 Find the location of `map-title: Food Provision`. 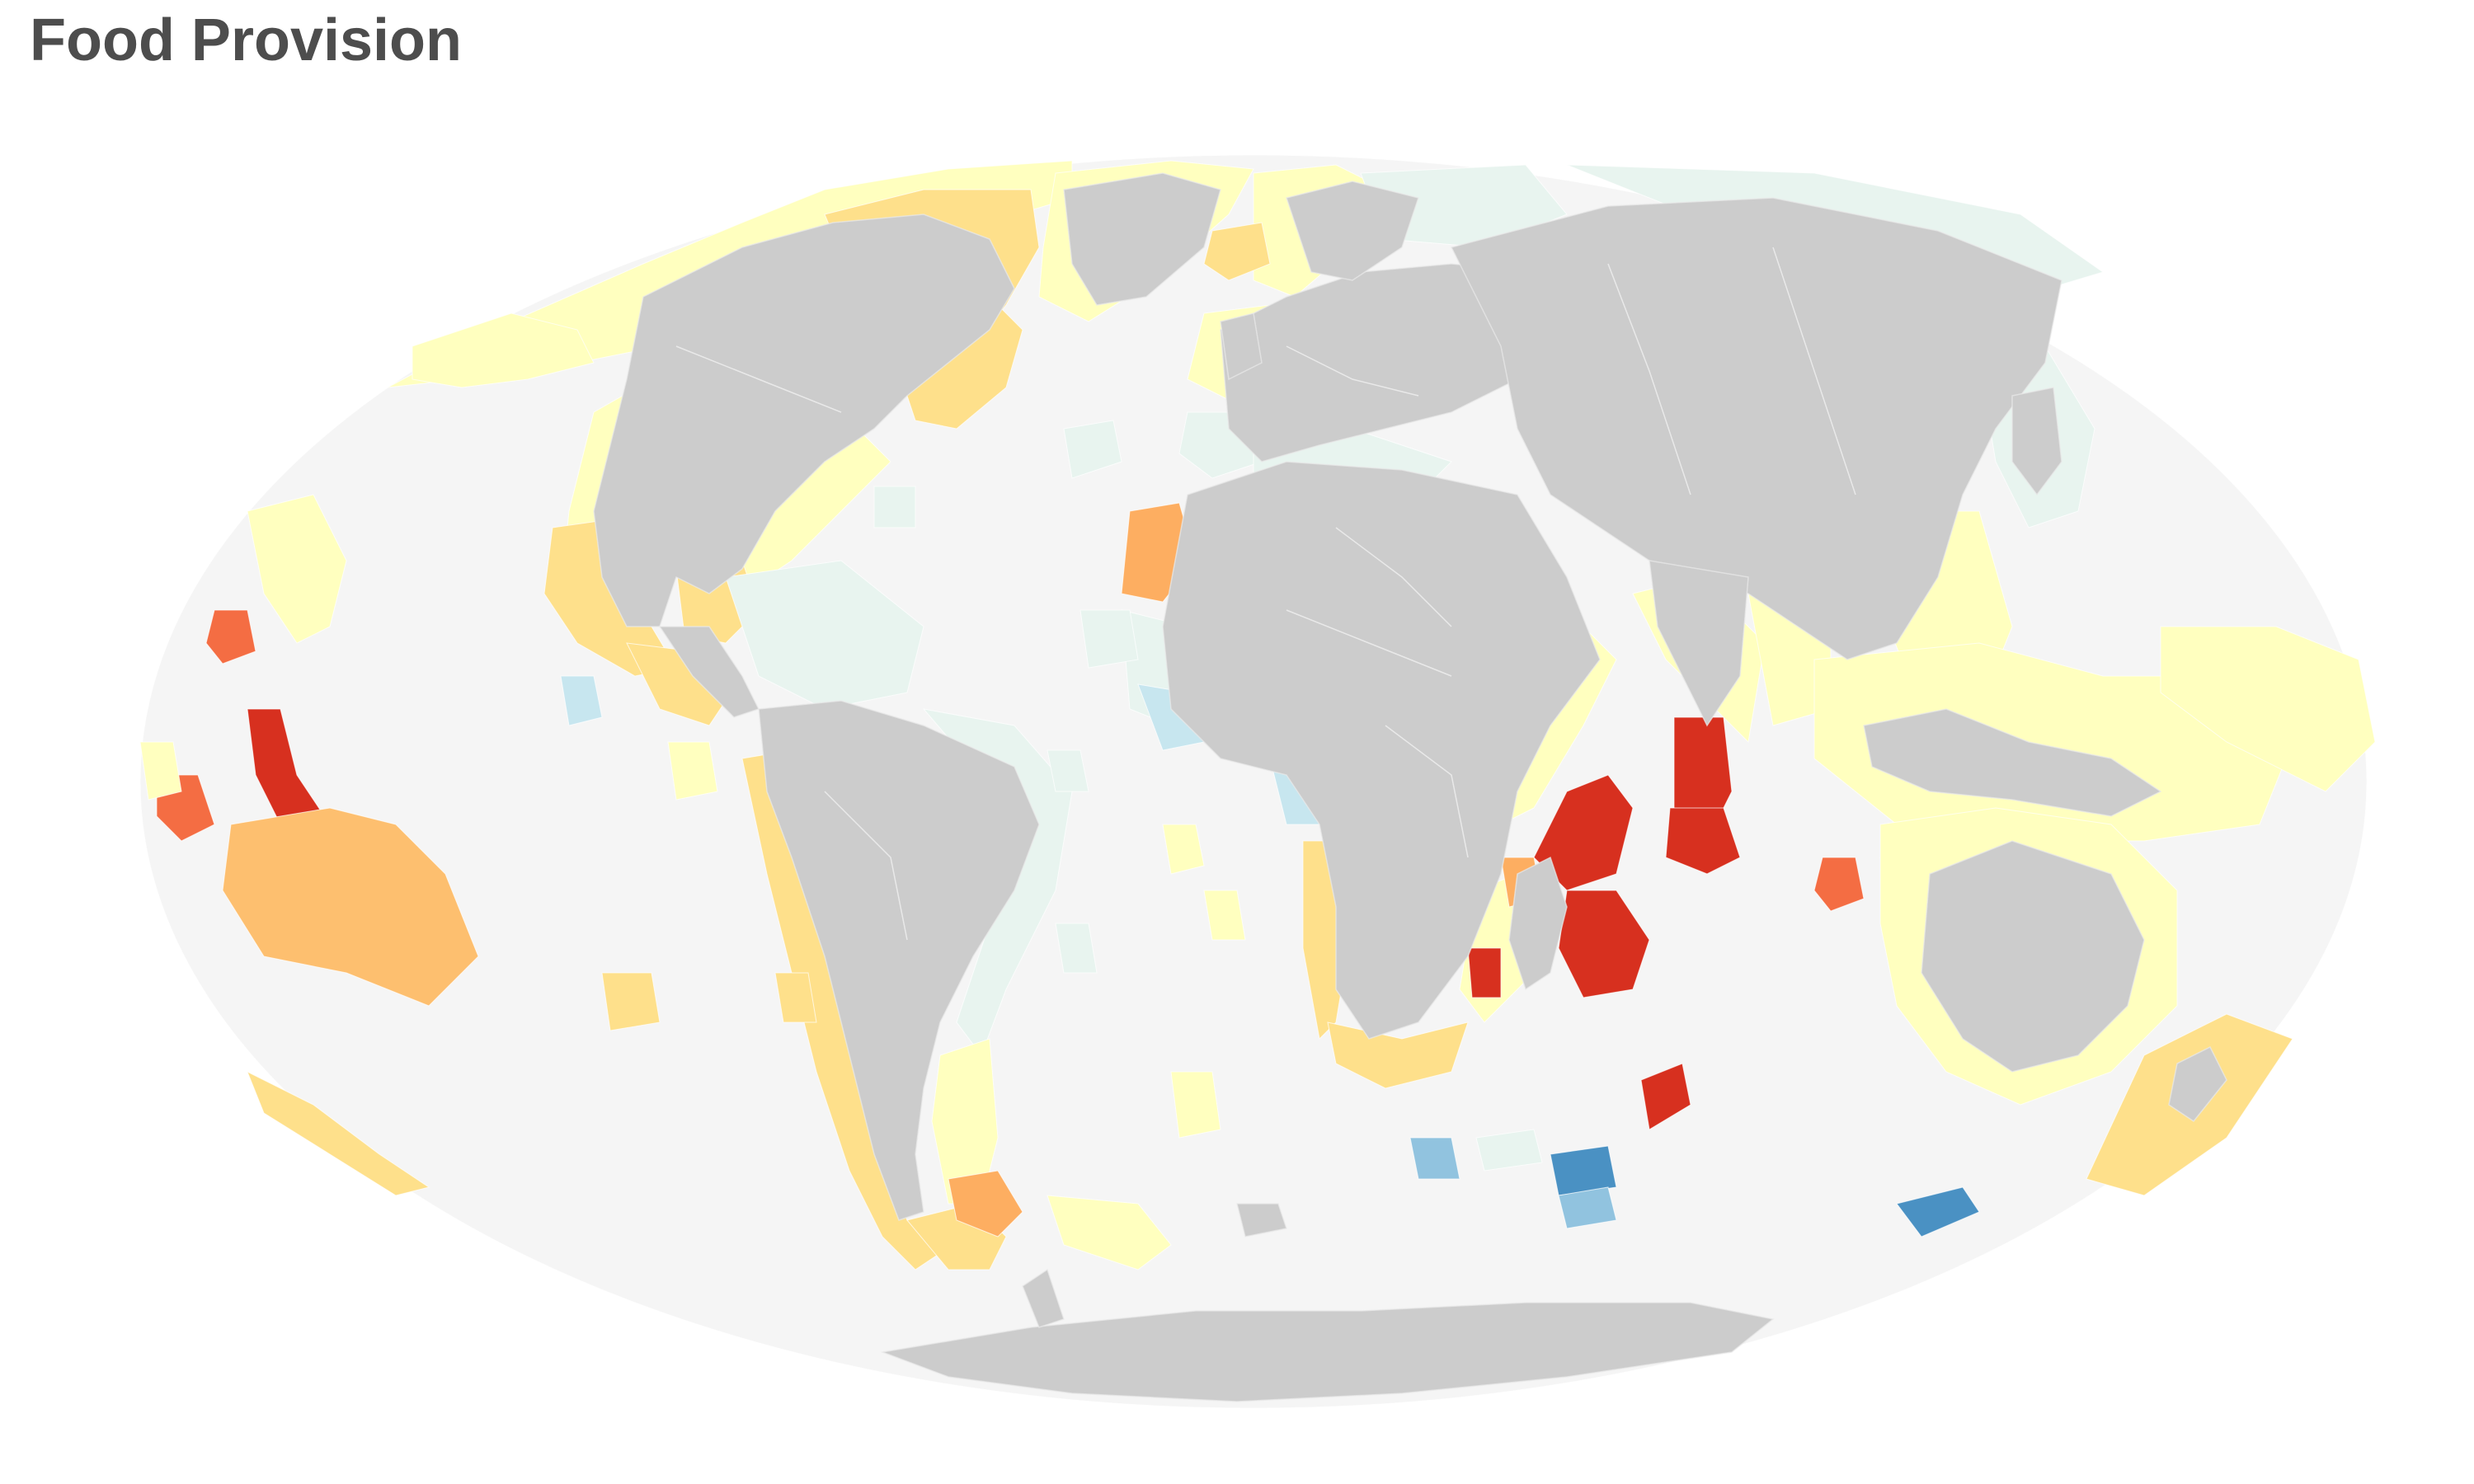

map-title: Food Provision is located at coordinates (246, 40).